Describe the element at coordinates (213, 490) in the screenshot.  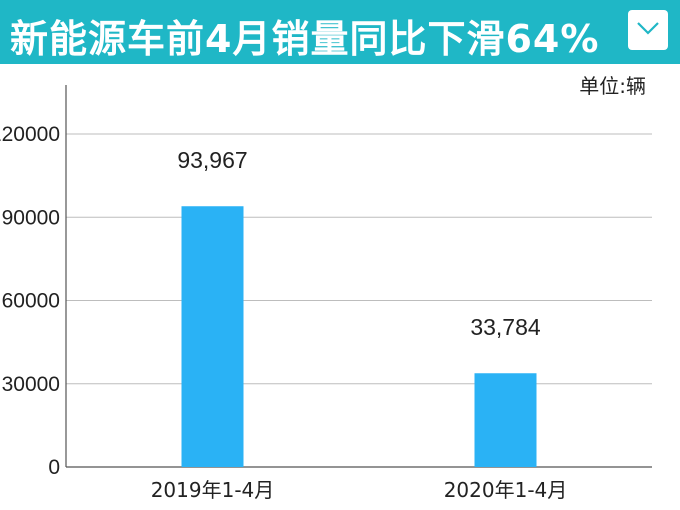
I see `x-category-label: 2019年1-4月` at that location.